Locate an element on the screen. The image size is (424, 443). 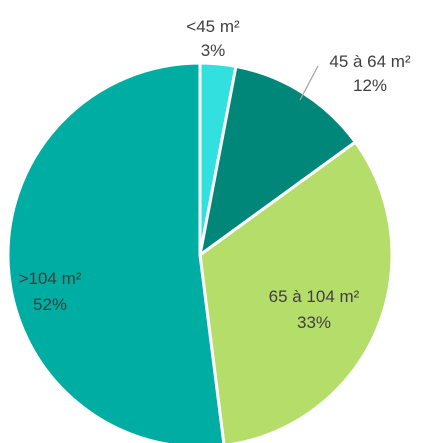
slice-name-label-0: <45 m² is located at coordinates (213, 26).